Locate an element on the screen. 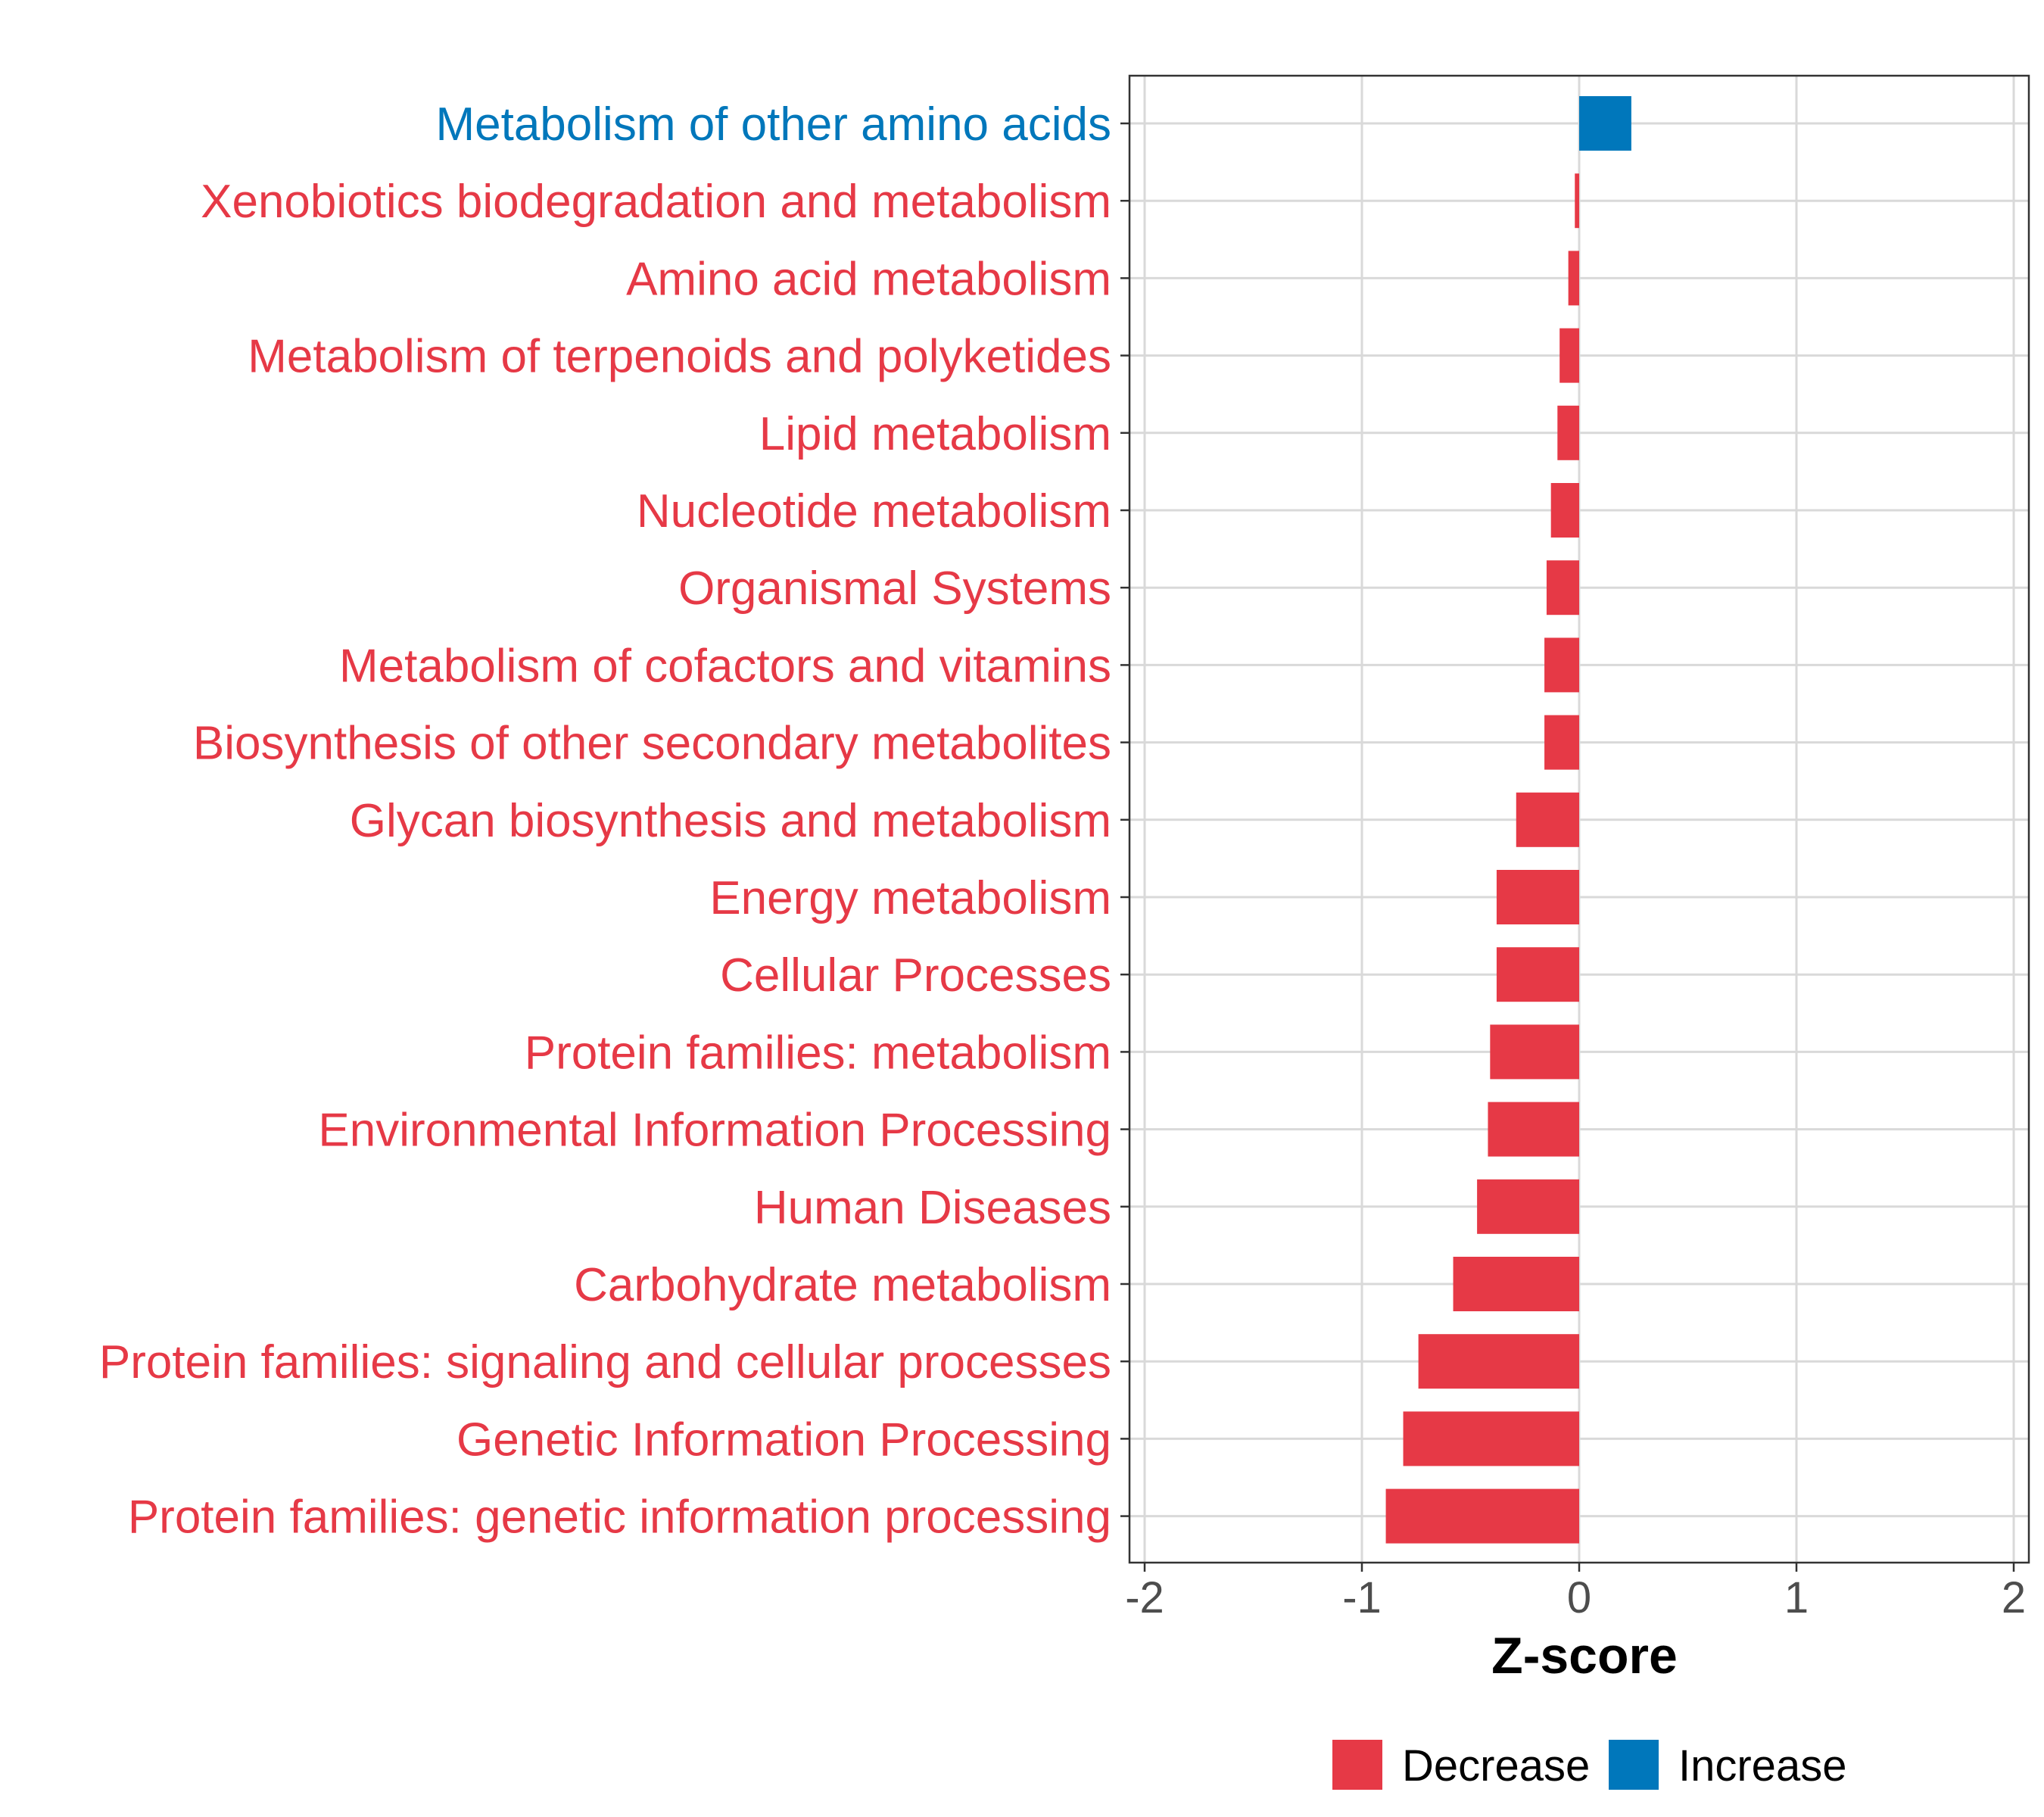  category-label: Protein families: metabolism is located at coordinates (818, 1053).